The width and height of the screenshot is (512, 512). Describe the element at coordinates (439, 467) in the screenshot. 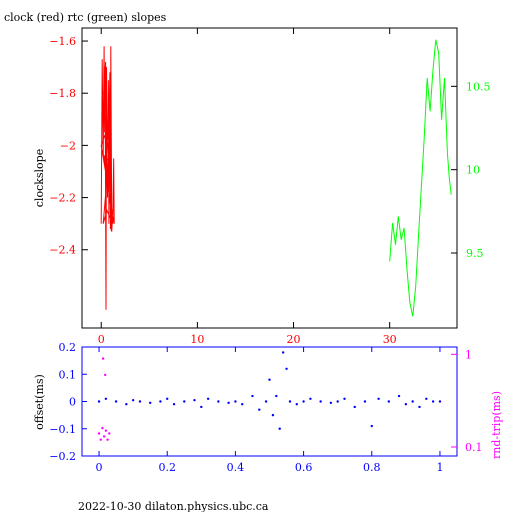

I see `x-tick-label: 1` at that location.